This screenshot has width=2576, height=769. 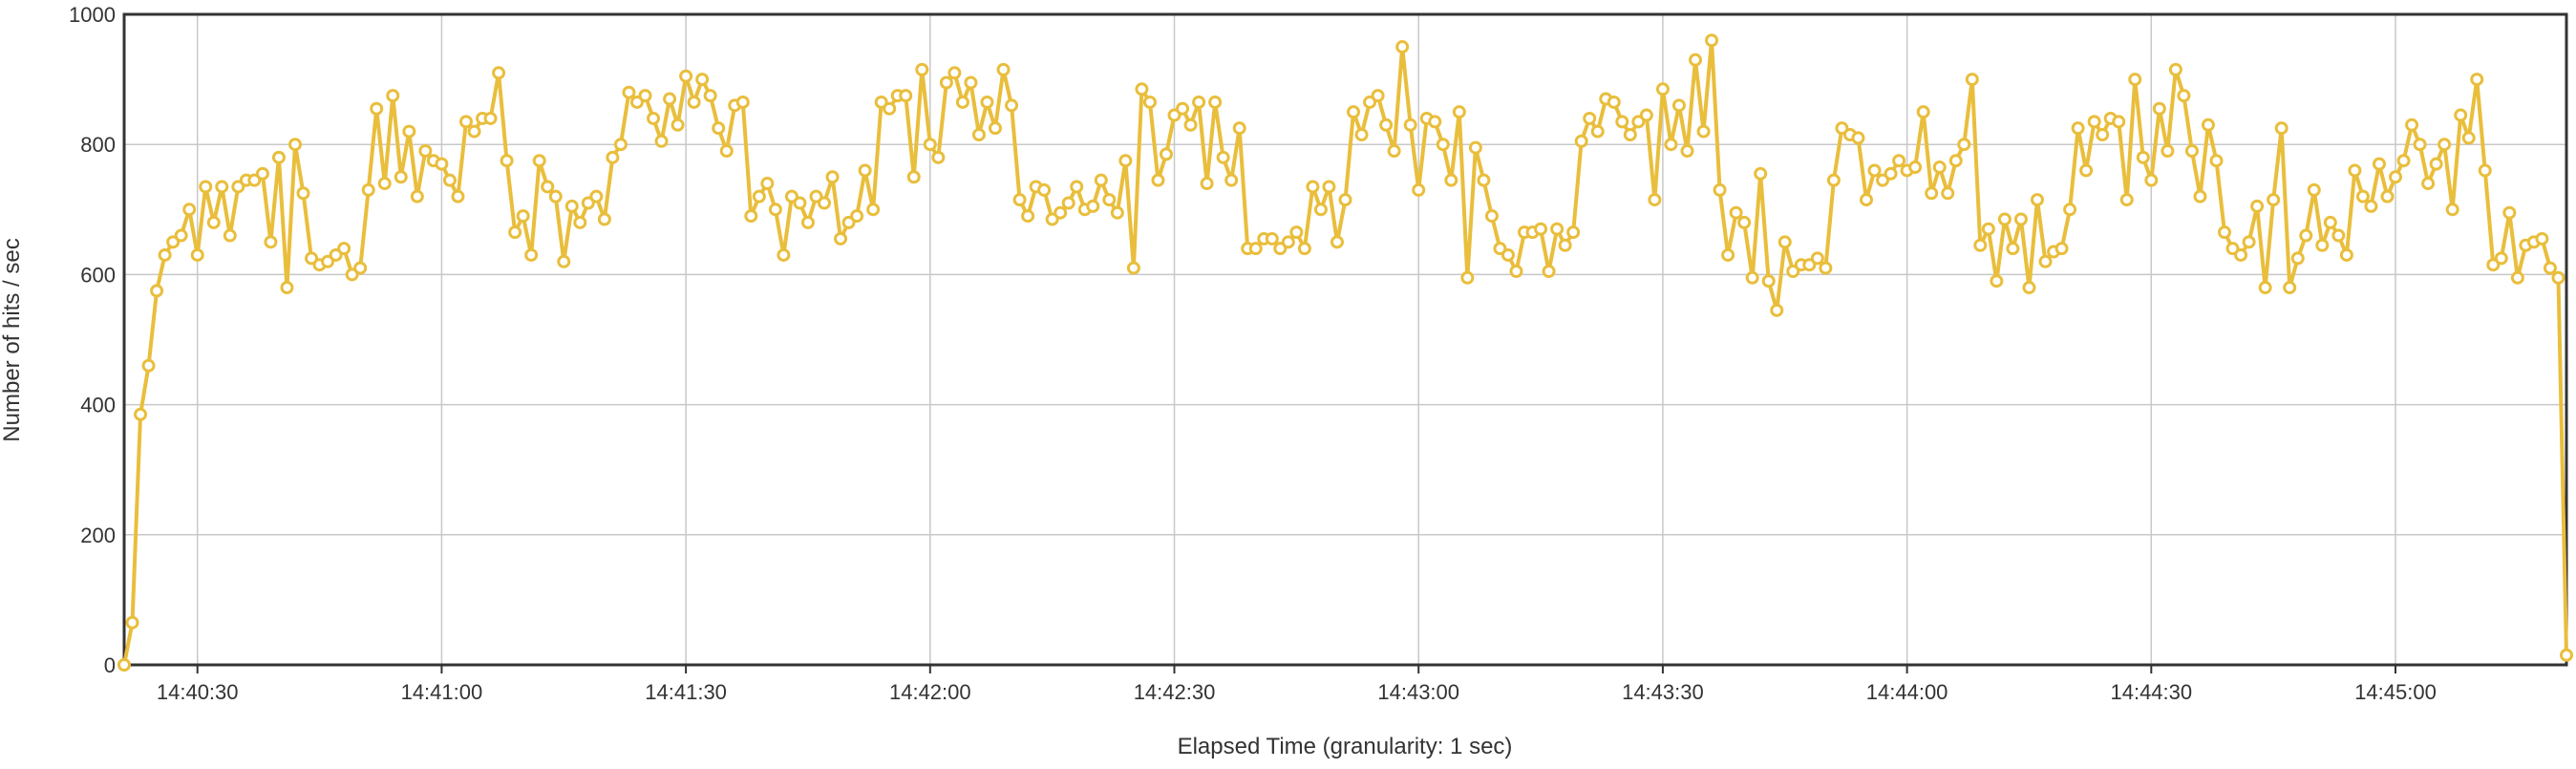 What do you see at coordinates (92, 340) in the screenshot?
I see `y-axis-ticks: 0 200 400 600 800 1000` at bounding box center [92, 340].